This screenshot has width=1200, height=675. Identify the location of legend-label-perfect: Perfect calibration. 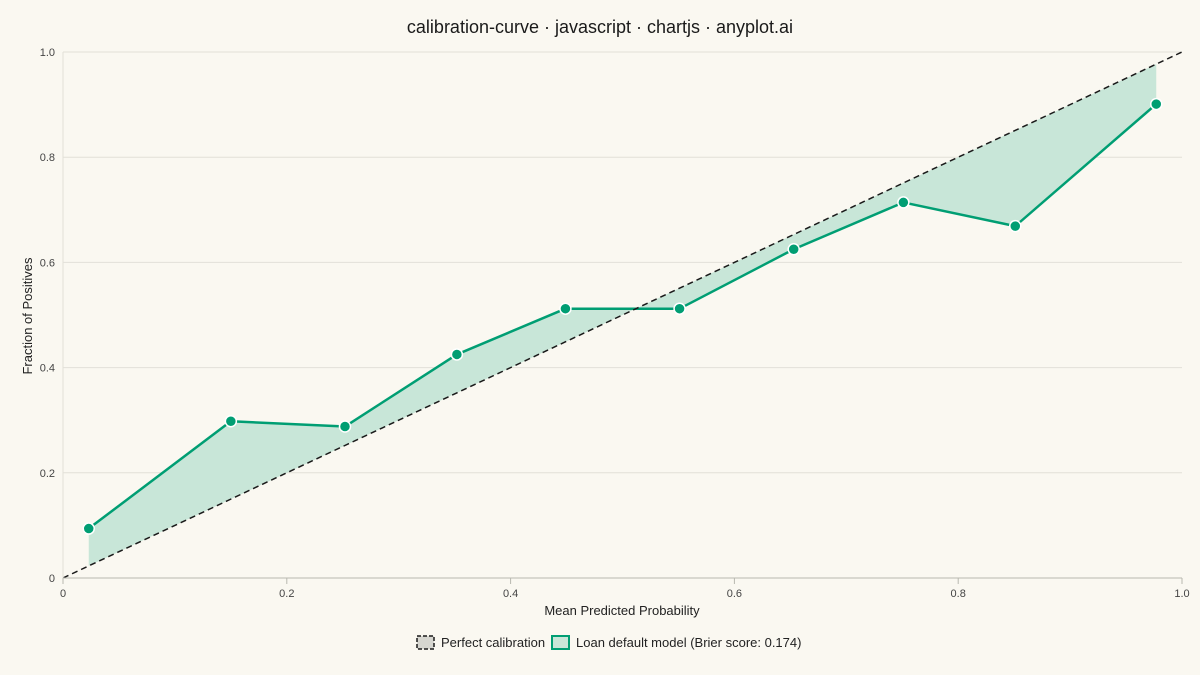
(493, 642).